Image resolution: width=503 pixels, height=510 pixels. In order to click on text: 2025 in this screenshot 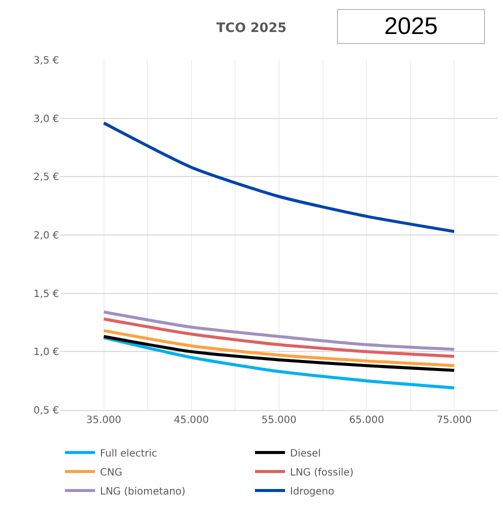, I will do `click(411, 26)`.